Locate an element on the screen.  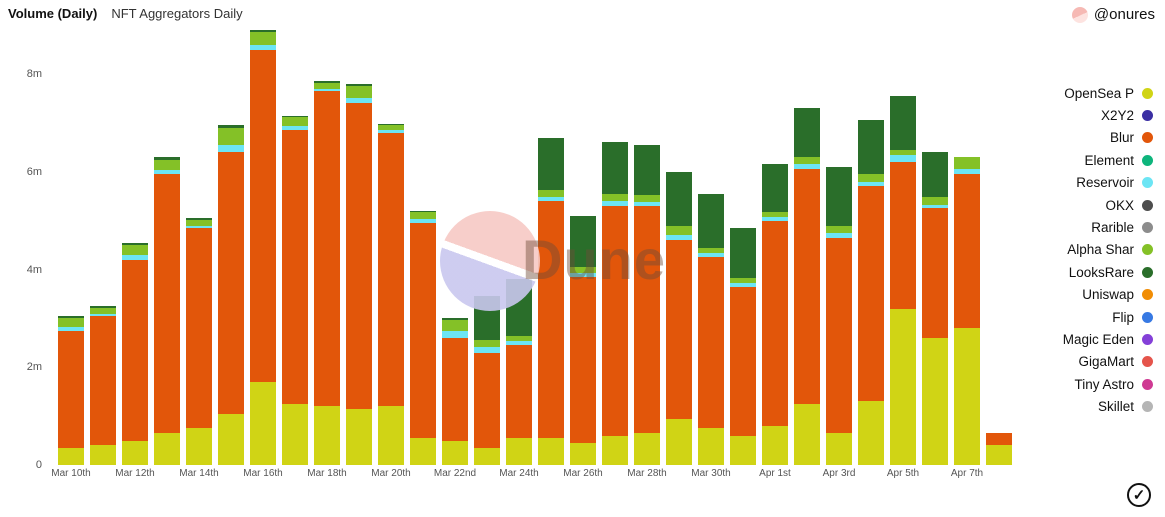
bar-apr-1st is located at coordinates (775, 247).